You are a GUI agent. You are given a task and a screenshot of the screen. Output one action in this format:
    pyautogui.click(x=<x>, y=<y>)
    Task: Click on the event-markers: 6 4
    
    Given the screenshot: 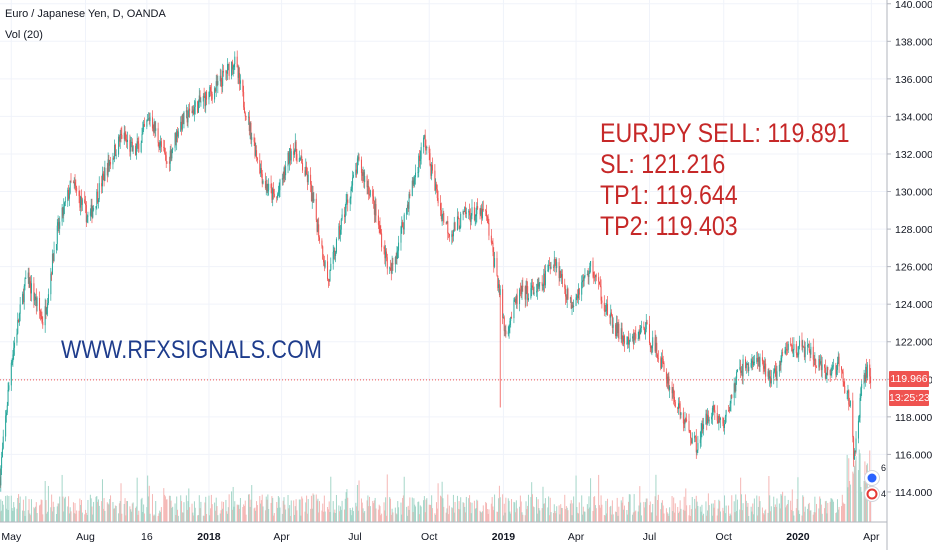 What is the action you would take?
    pyautogui.click(x=875, y=482)
    